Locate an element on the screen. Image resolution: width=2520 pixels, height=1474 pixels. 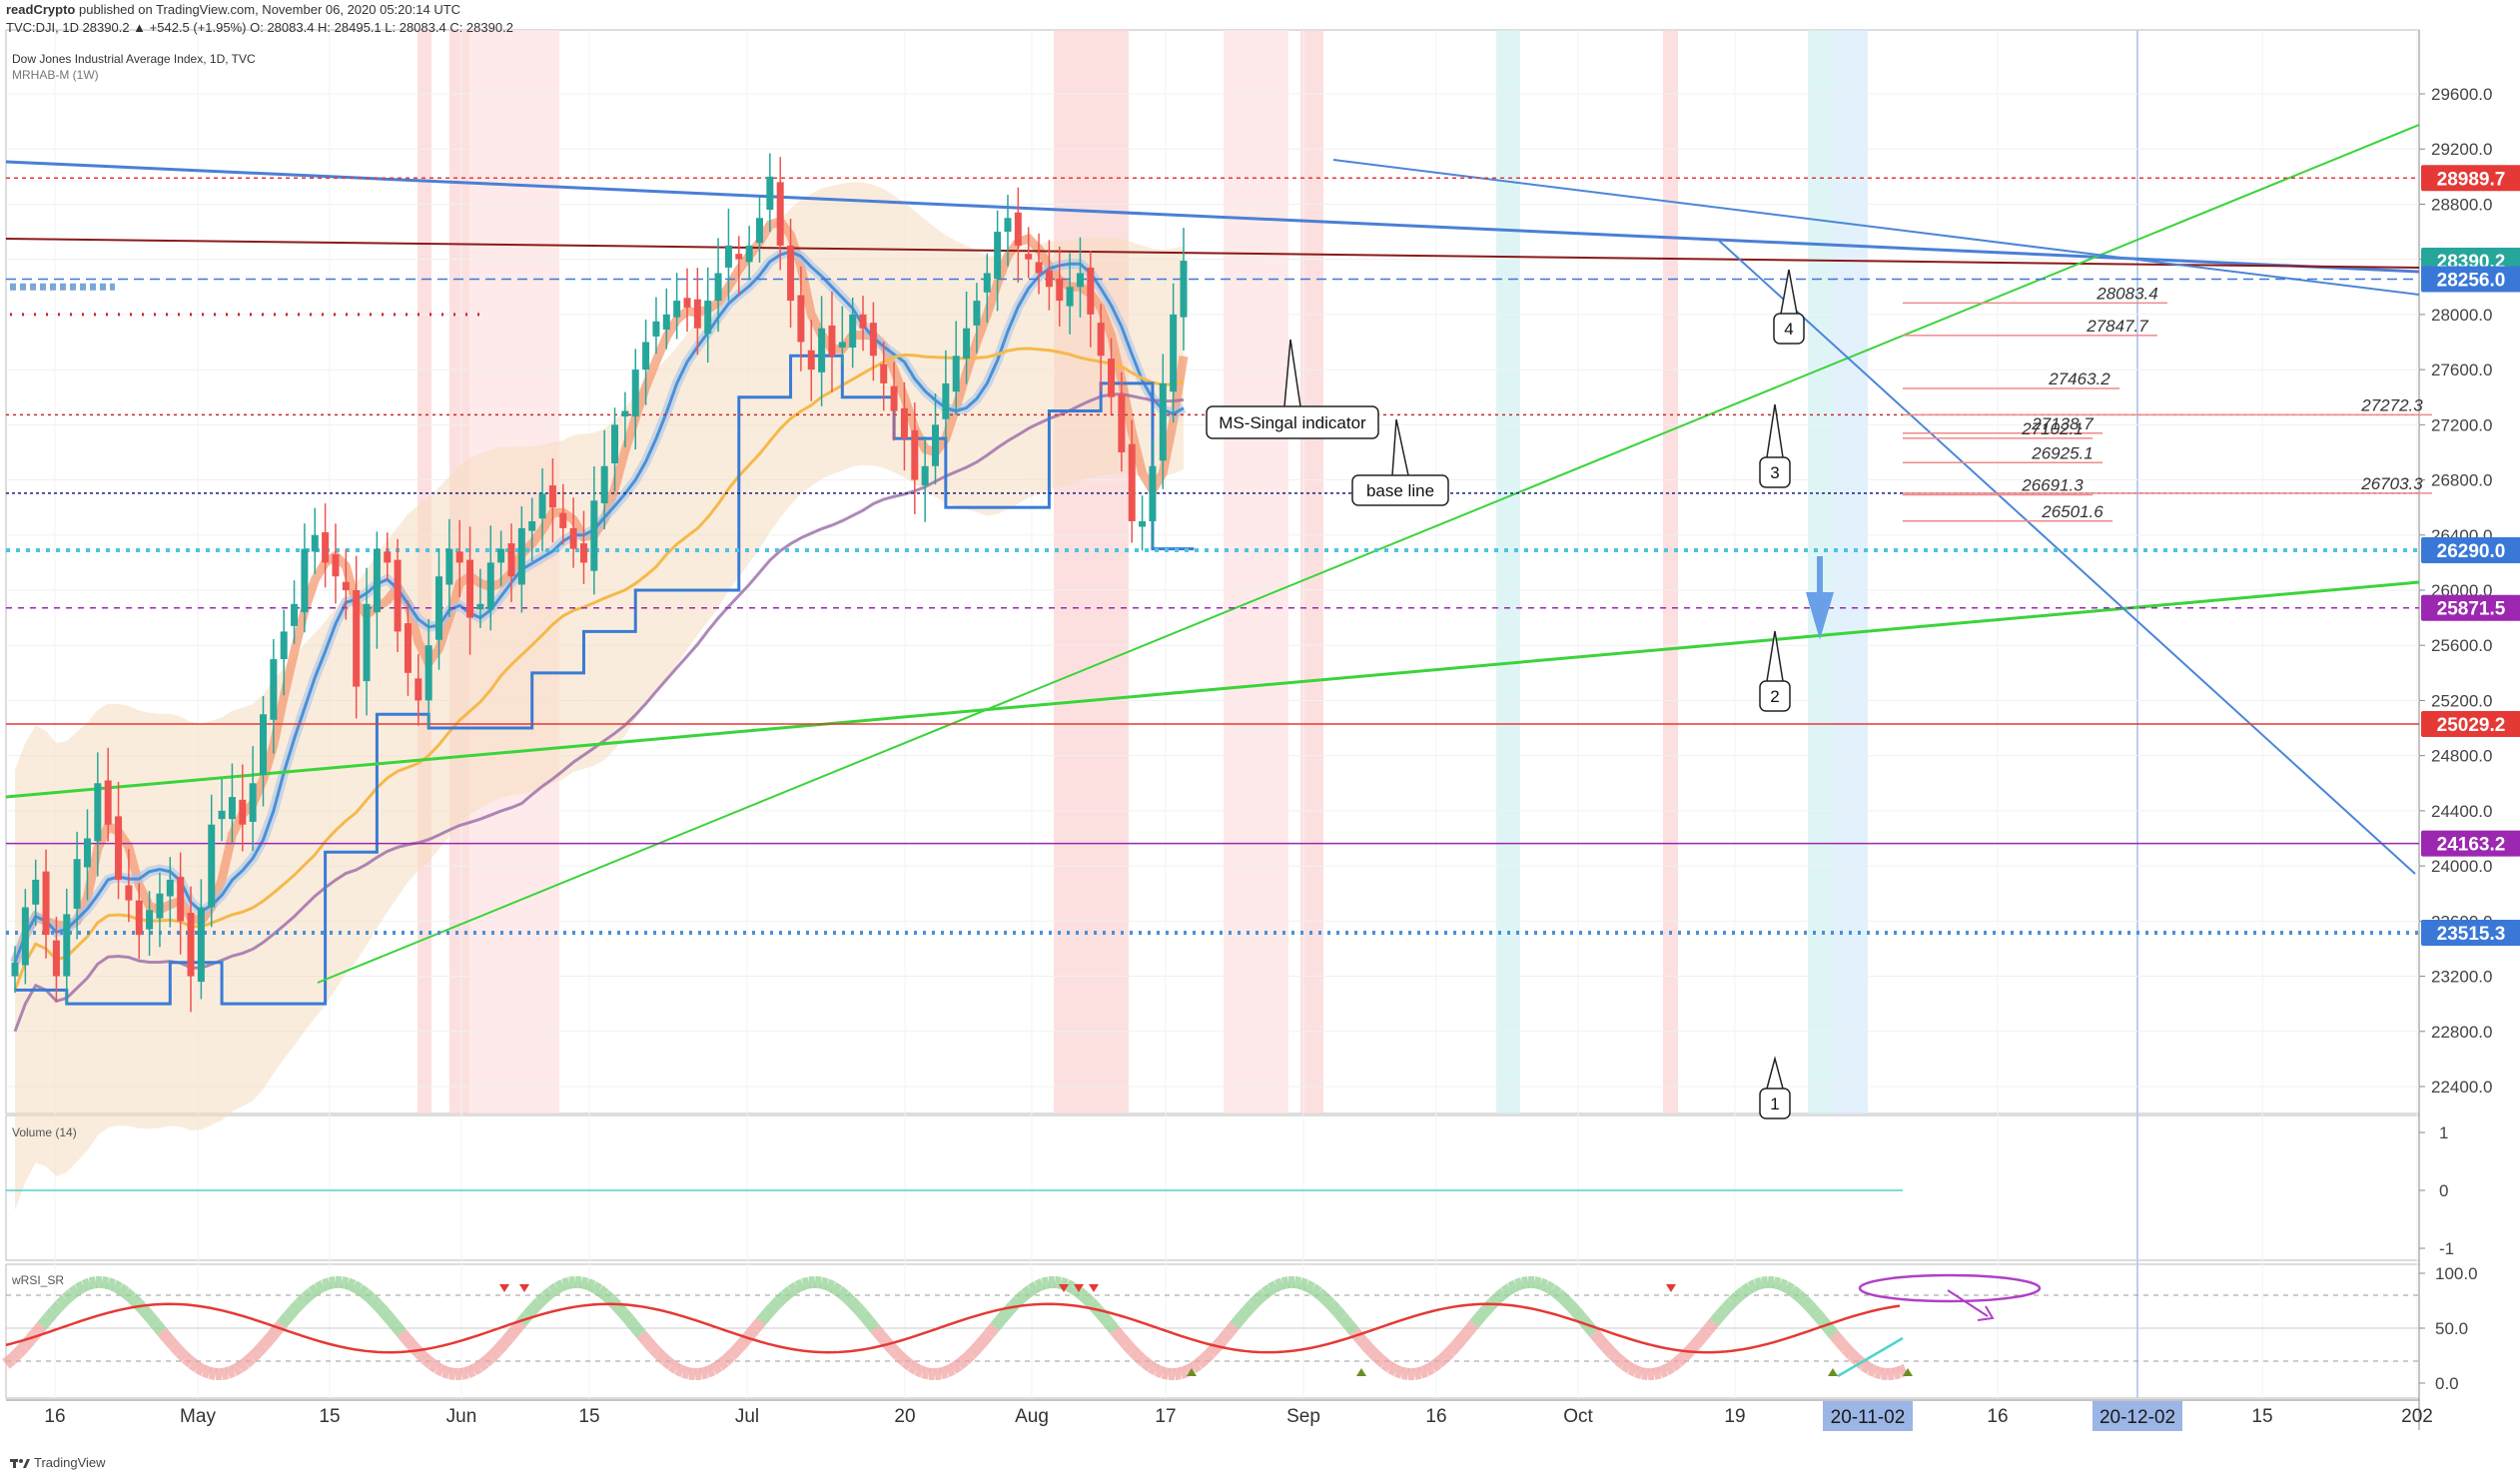
level-text: 26691.3 is located at coordinates (2052, 486).